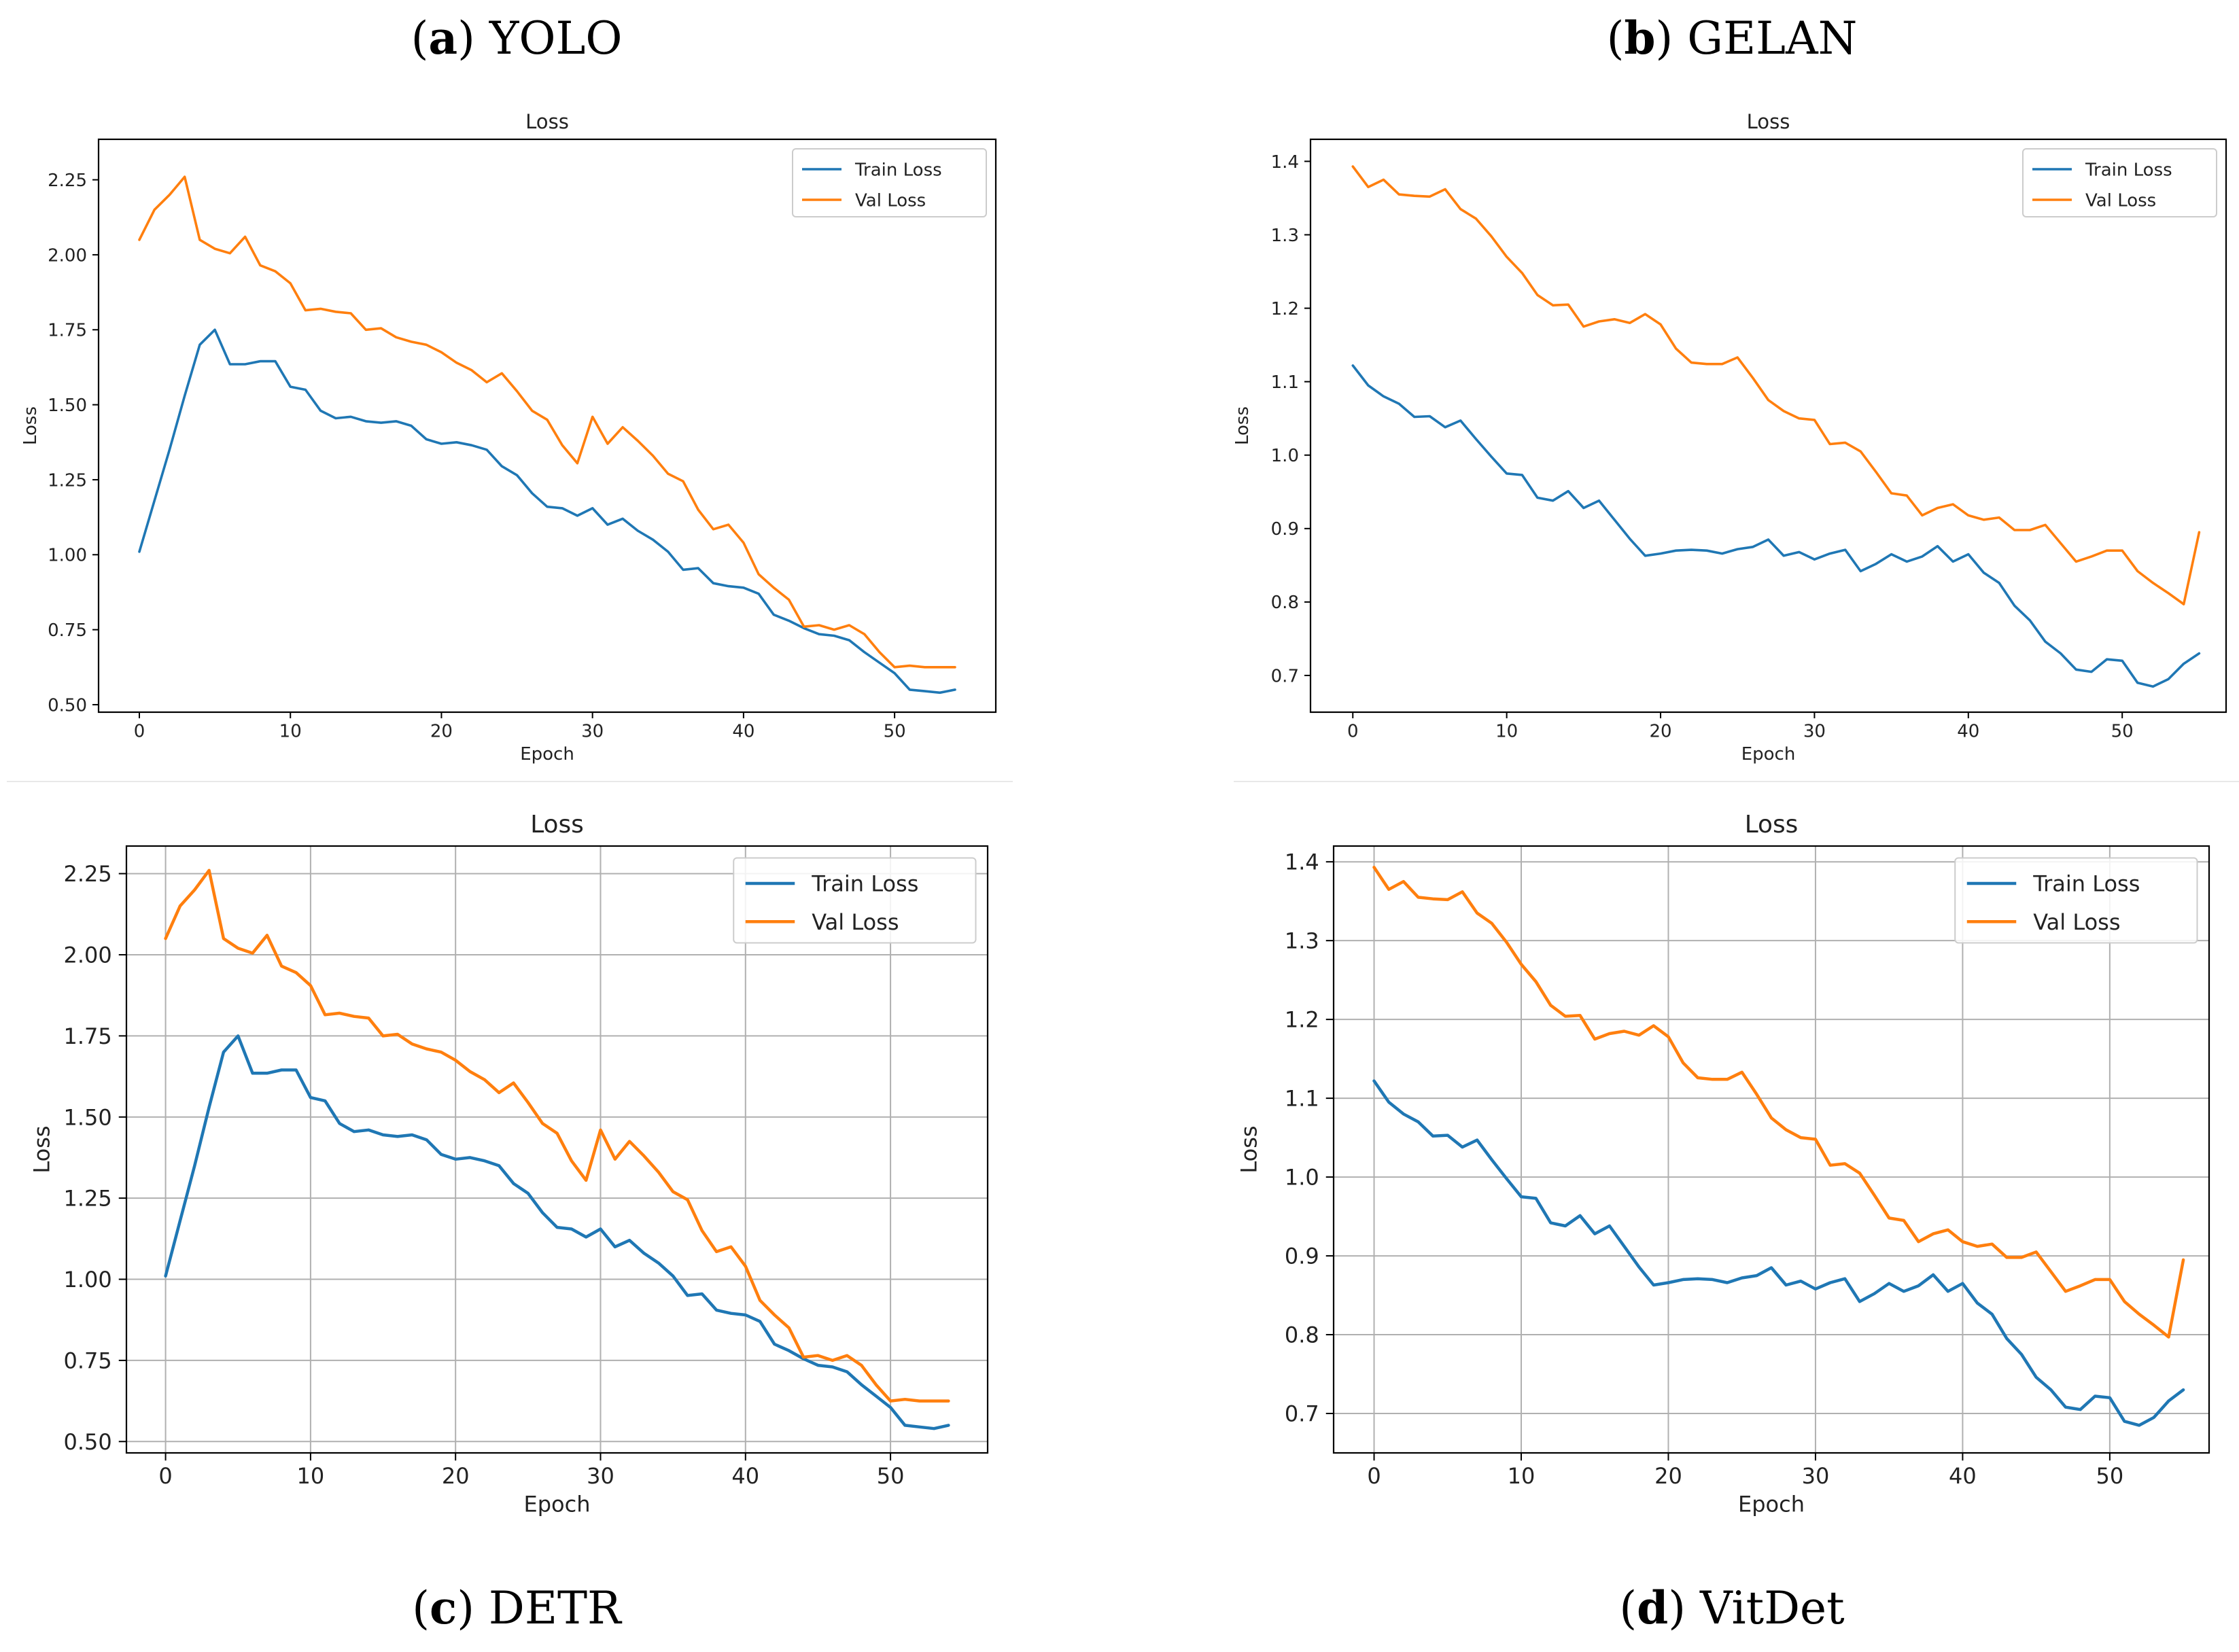 The width and height of the screenshot is (2239, 1652). Describe the element at coordinates (1772, 38) in the screenshot. I see `caption-model-name: GELAN` at that location.